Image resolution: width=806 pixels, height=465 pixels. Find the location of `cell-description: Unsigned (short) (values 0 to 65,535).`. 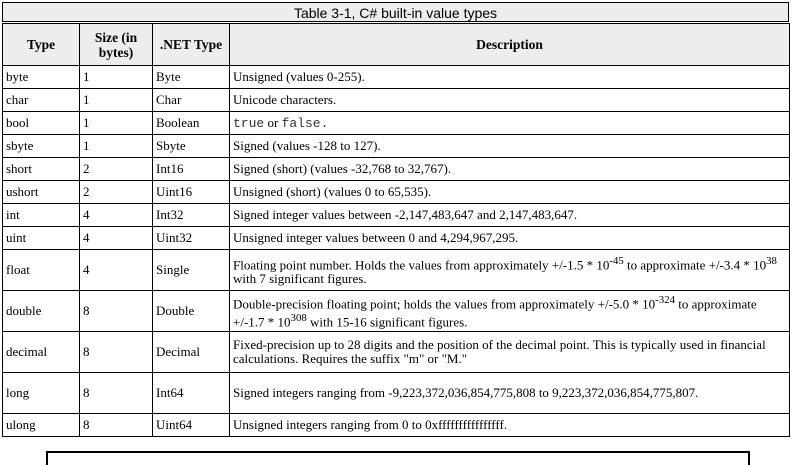

cell-description: Unsigned (short) (values 0 to 65,535). is located at coordinates (509, 192).